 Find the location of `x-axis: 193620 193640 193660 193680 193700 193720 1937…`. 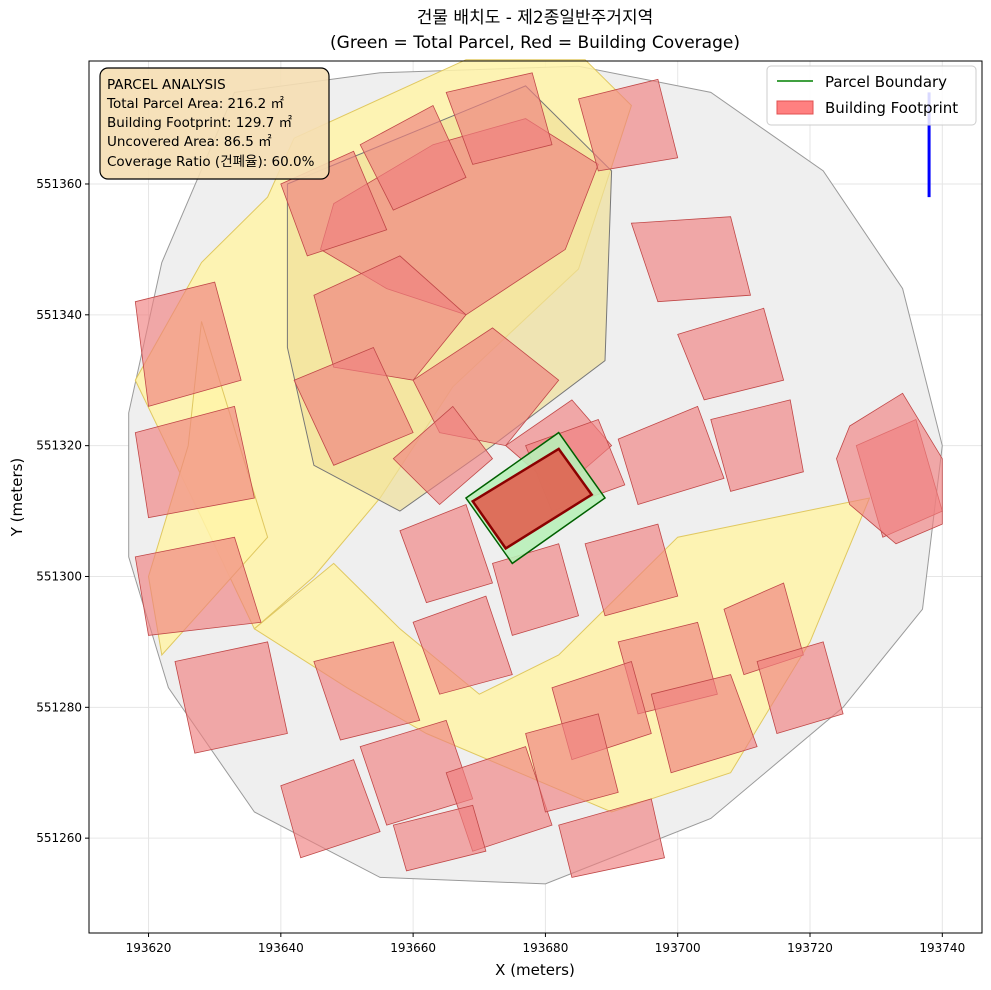

x-axis: 193620 193640 193660 193680 193700 193720 1937… is located at coordinates (545, 944).